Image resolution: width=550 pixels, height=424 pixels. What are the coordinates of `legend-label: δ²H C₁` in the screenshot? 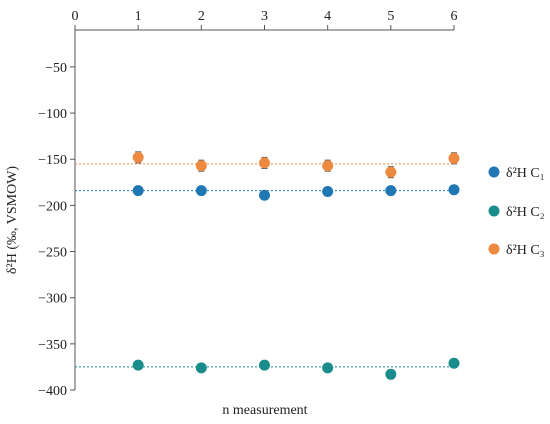 It's located at (525, 173).